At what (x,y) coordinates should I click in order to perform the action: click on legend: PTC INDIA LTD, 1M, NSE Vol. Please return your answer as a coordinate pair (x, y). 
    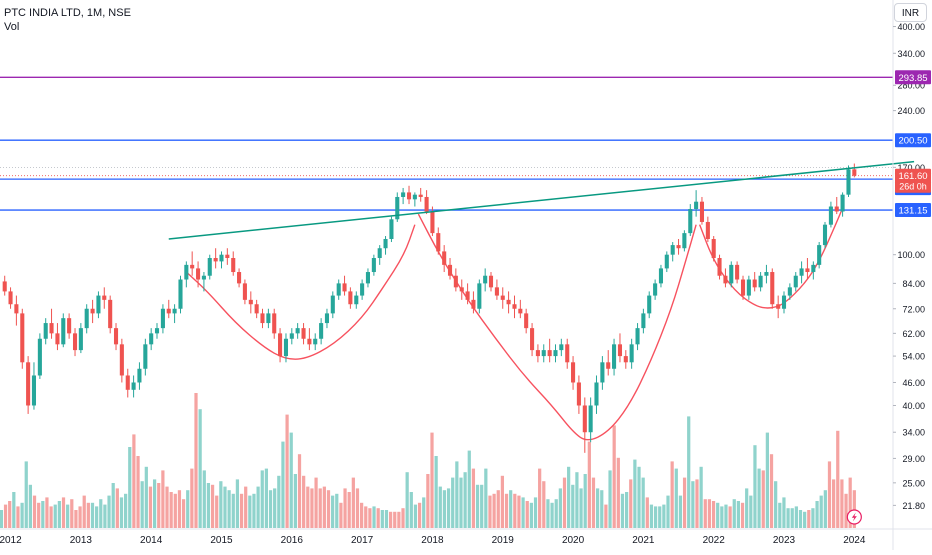
    Looking at the image, I should click on (67, 20).